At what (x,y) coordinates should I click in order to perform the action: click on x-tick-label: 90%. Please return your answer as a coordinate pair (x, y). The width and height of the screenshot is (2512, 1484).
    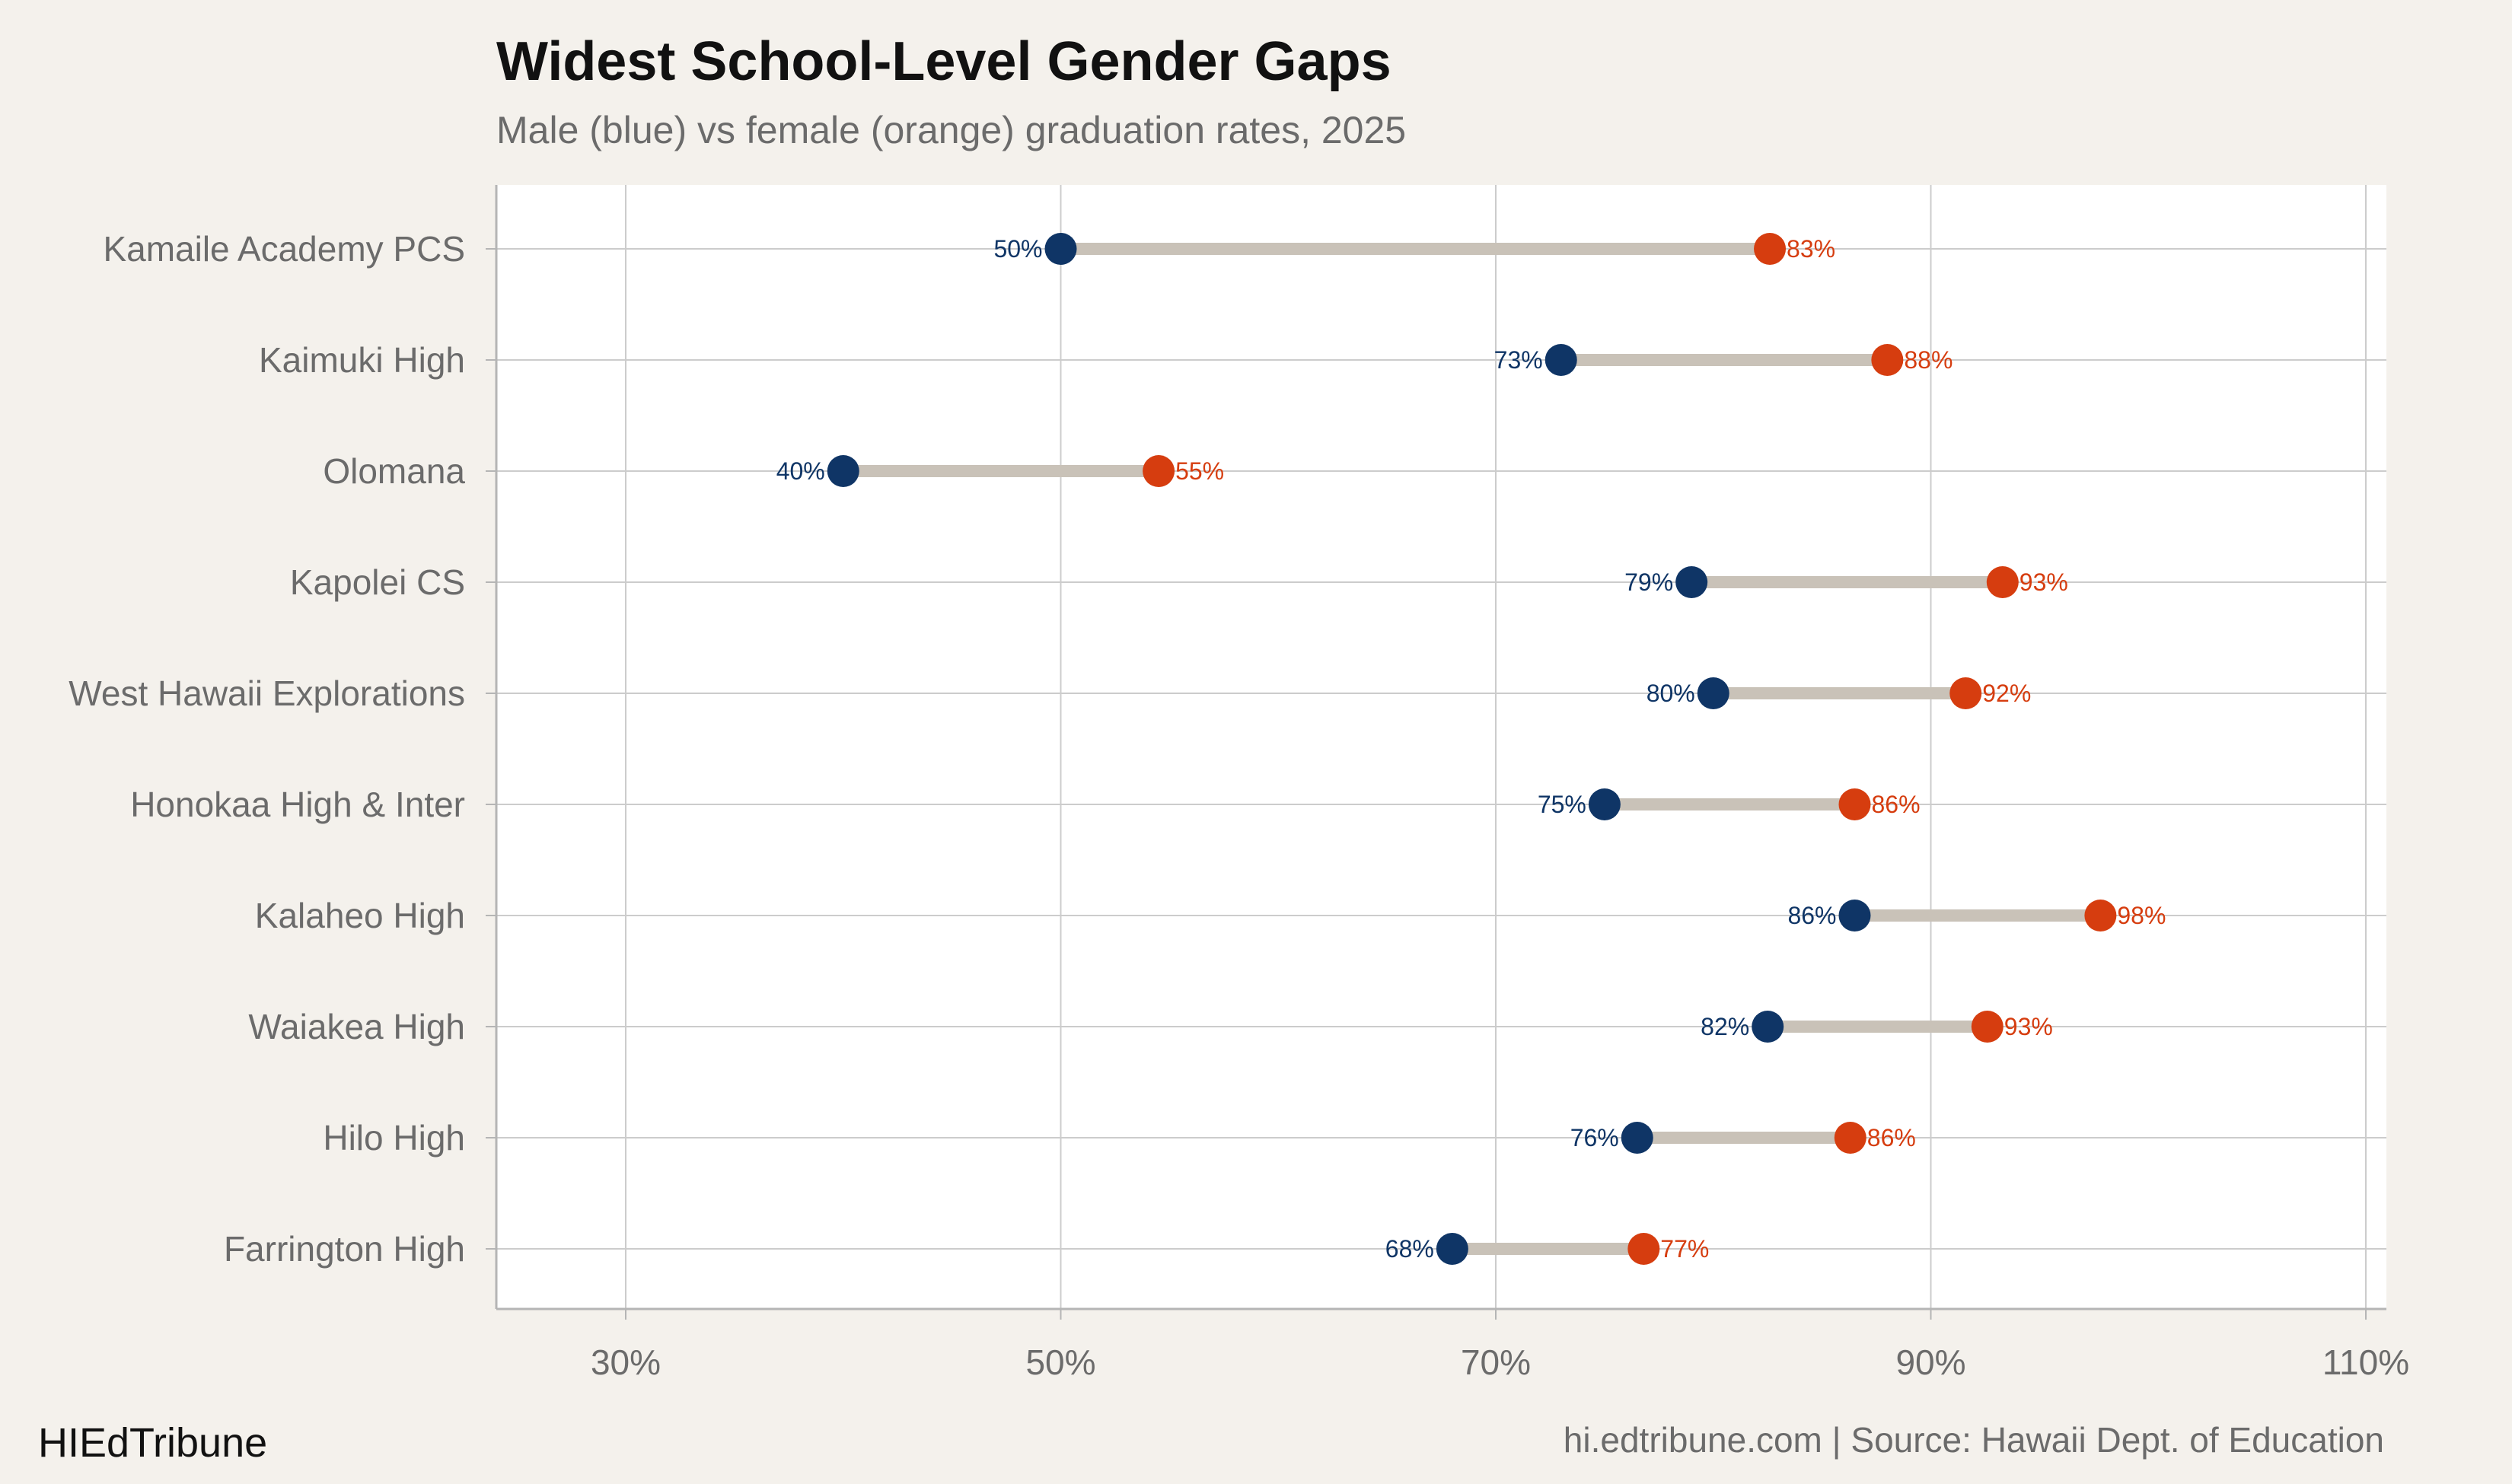
    Looking at the image, I should click on (1930, 1362).